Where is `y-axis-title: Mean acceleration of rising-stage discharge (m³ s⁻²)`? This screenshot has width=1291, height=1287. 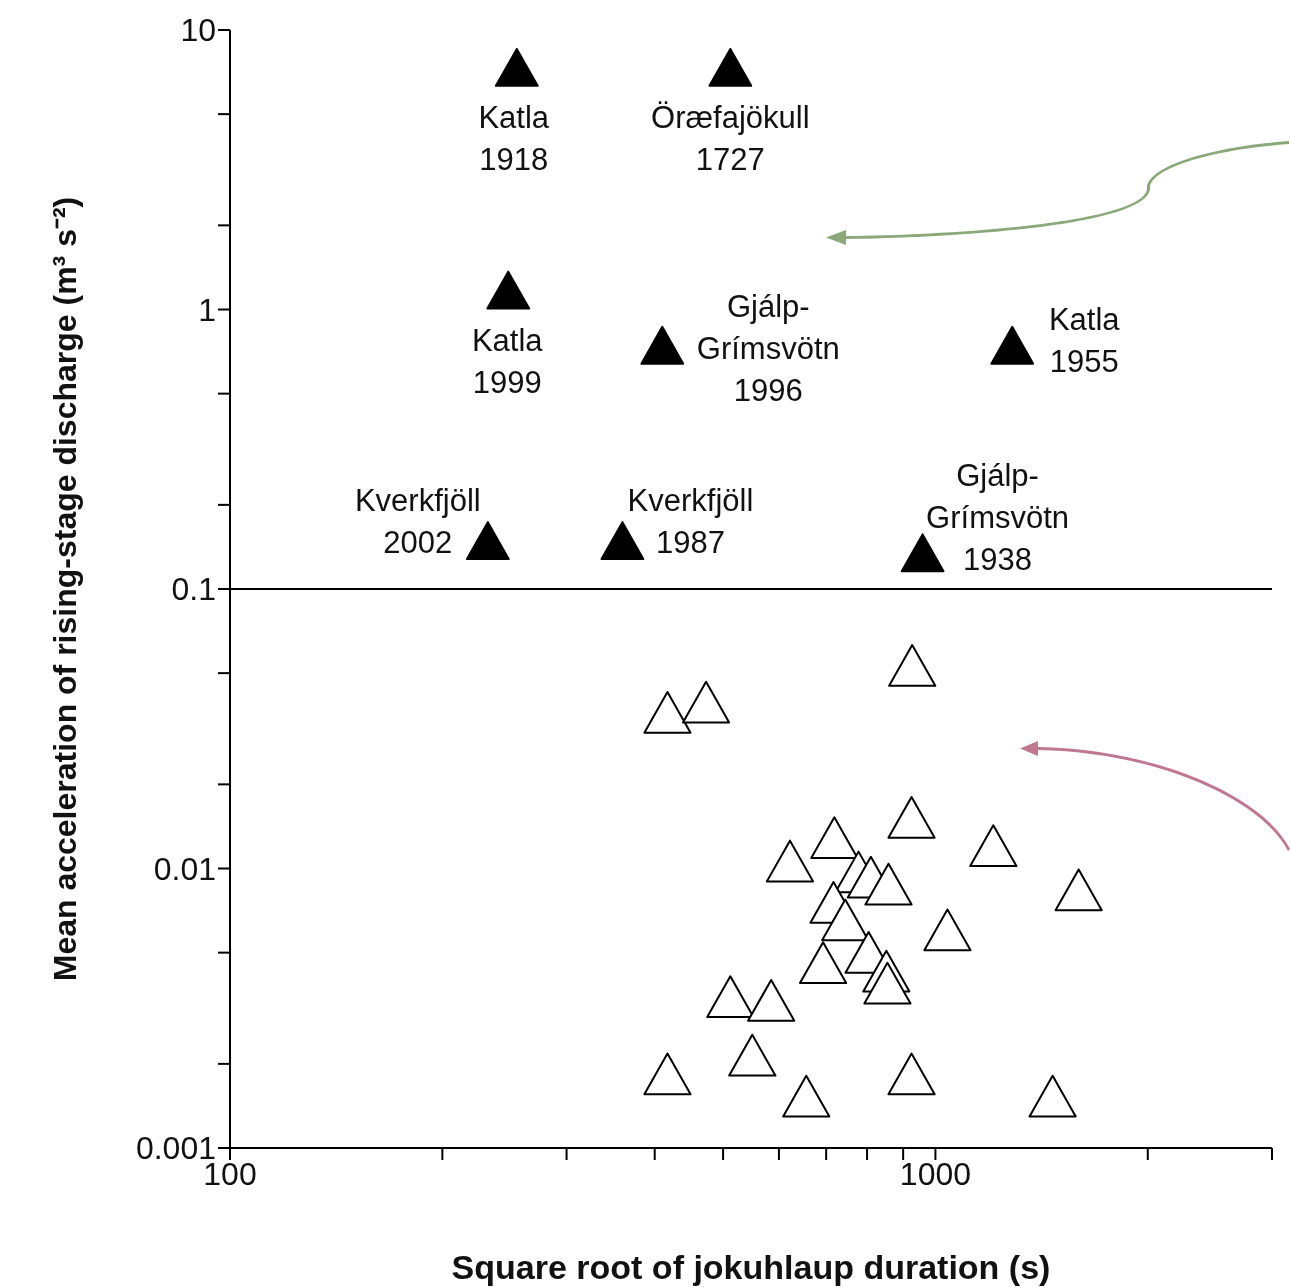 y-axis-title: Mean acceleration of rising-stage discharge (m³ s⁻²) is located at coordinates (65, 589).